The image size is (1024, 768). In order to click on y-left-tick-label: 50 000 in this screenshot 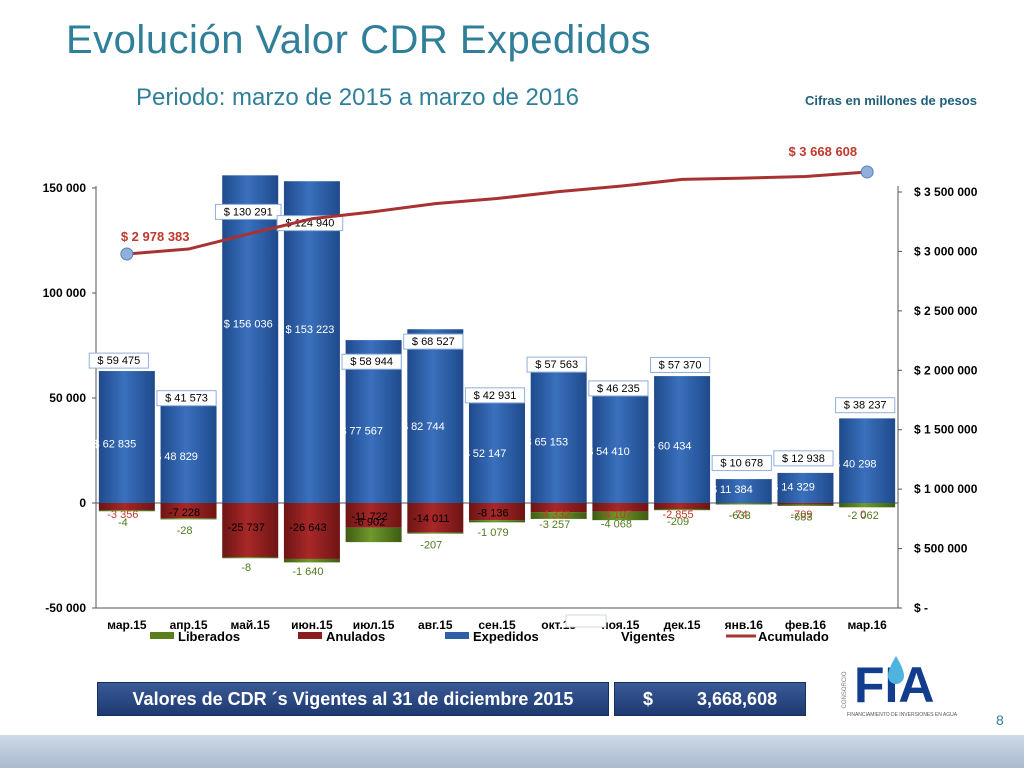, I will do `click(67, 398)`.